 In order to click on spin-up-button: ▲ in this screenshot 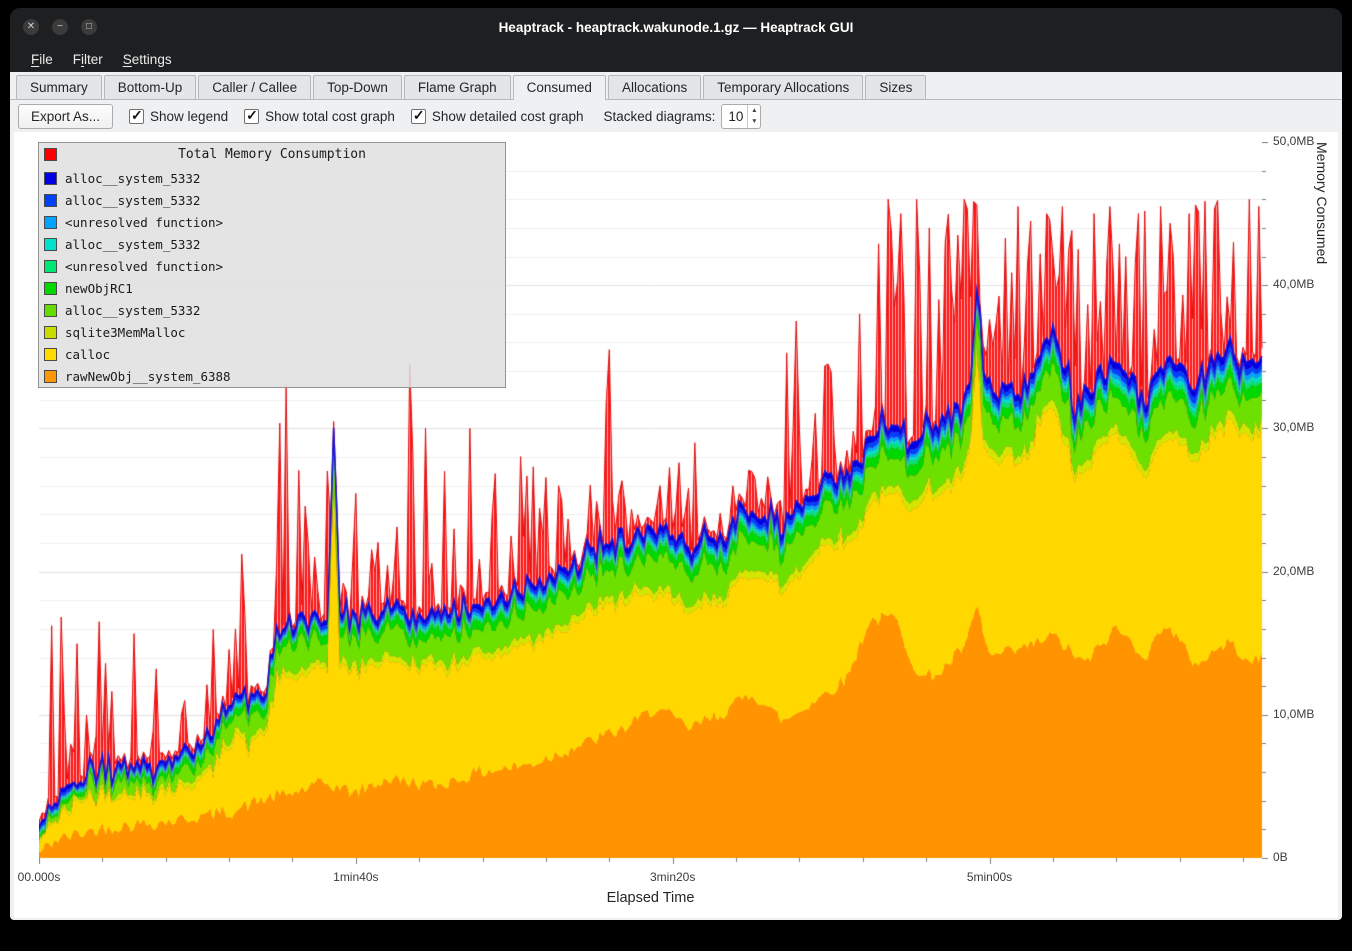, I will do `click(754, 110)`.